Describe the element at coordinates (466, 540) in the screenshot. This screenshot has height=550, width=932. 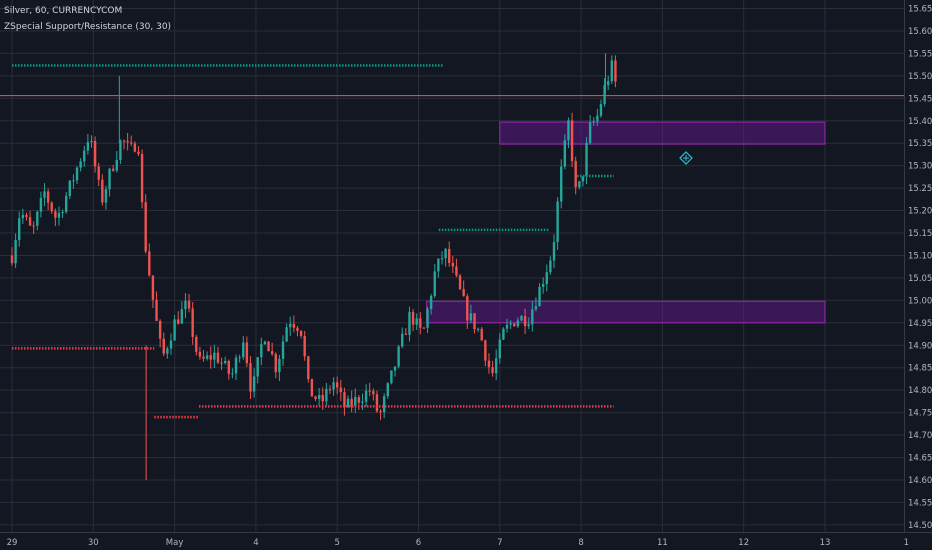
I see `time-axis: 29 30 May 4 5 6 7 8 11 12 13 1` at that location.